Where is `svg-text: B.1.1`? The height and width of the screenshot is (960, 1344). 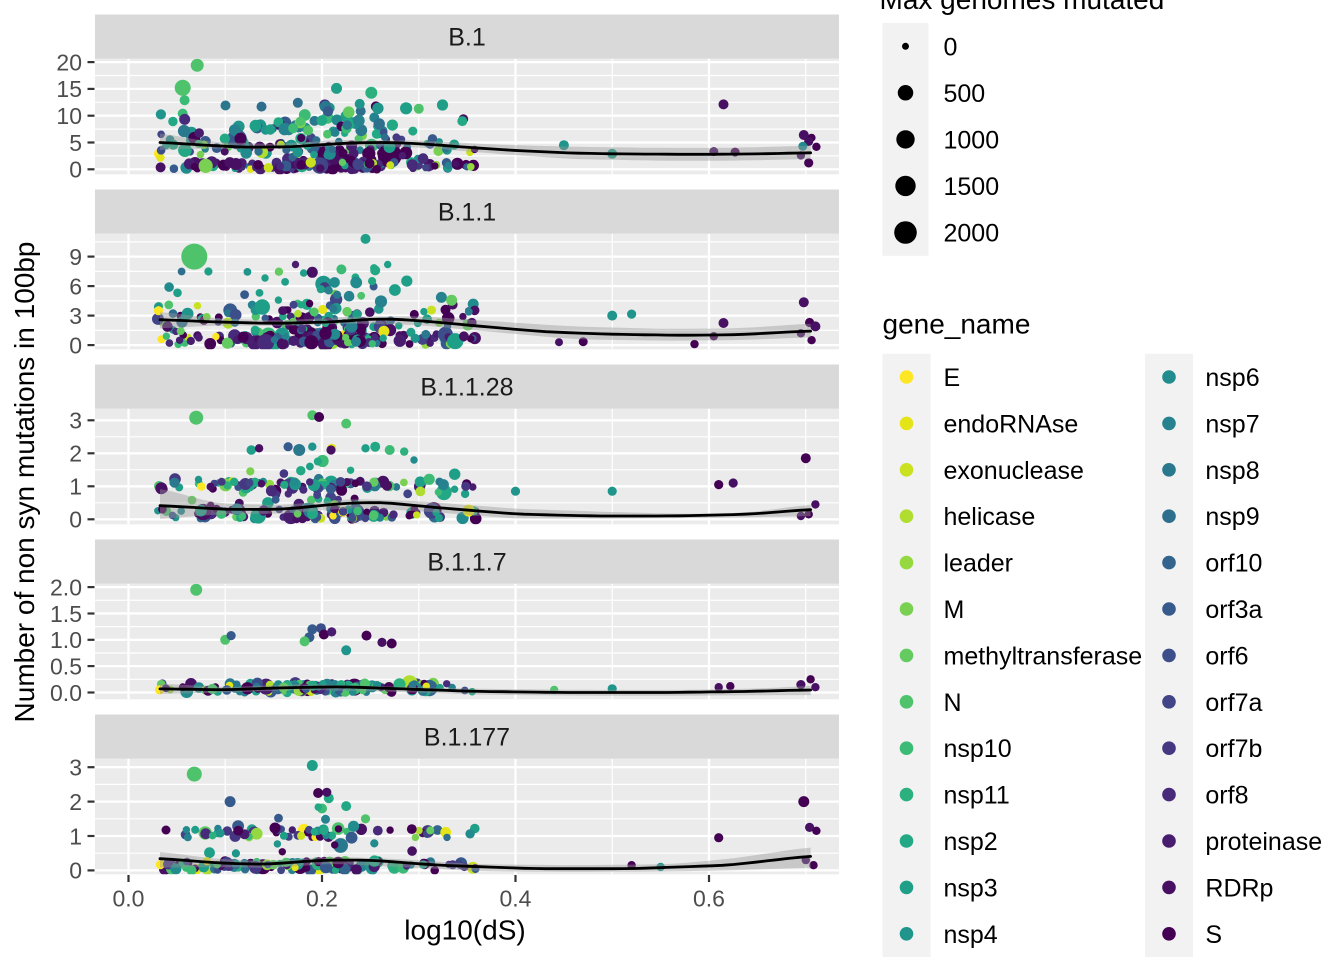 svg-text: B.1.1 is located at coordinates (467, 213).